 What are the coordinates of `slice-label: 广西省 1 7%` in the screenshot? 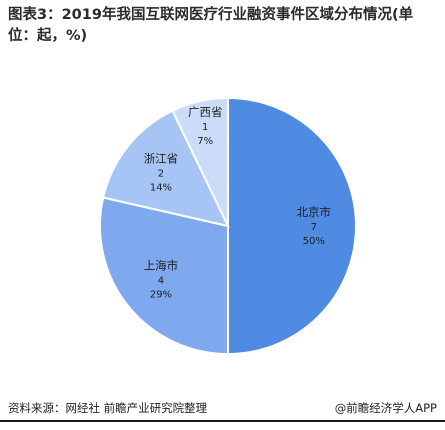 It's located at (205, 126).